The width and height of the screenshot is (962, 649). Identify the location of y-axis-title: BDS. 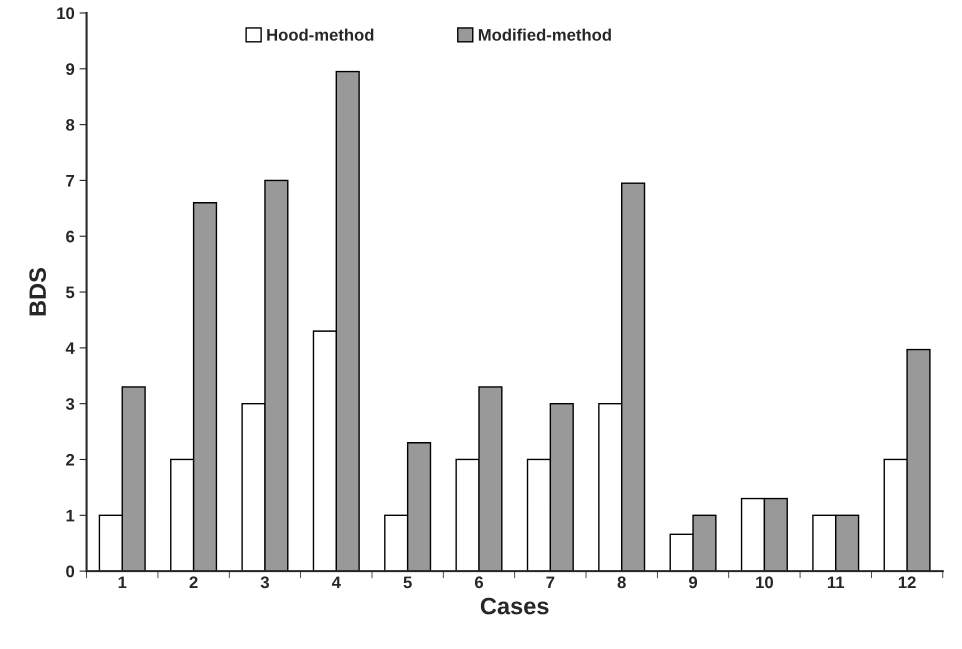
(37, 292).